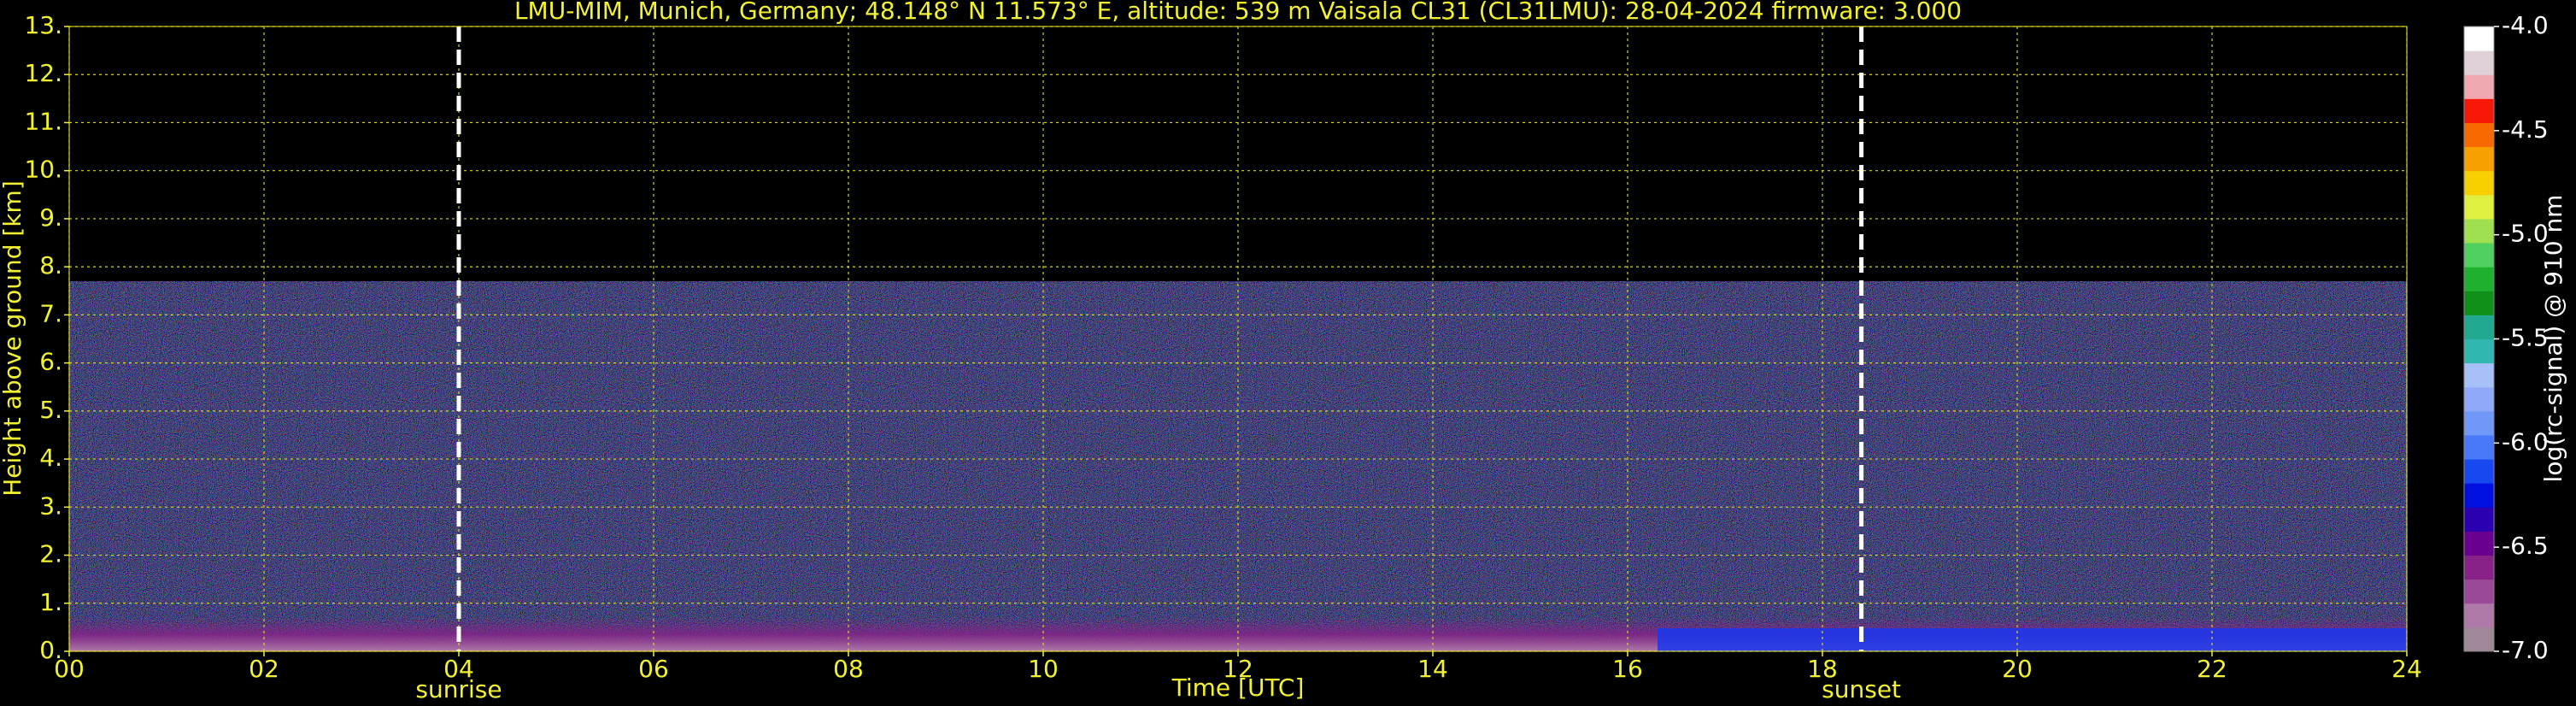 The image size is (2576, 706). I want to click on y-tick-label: 10., so click(43, 170).